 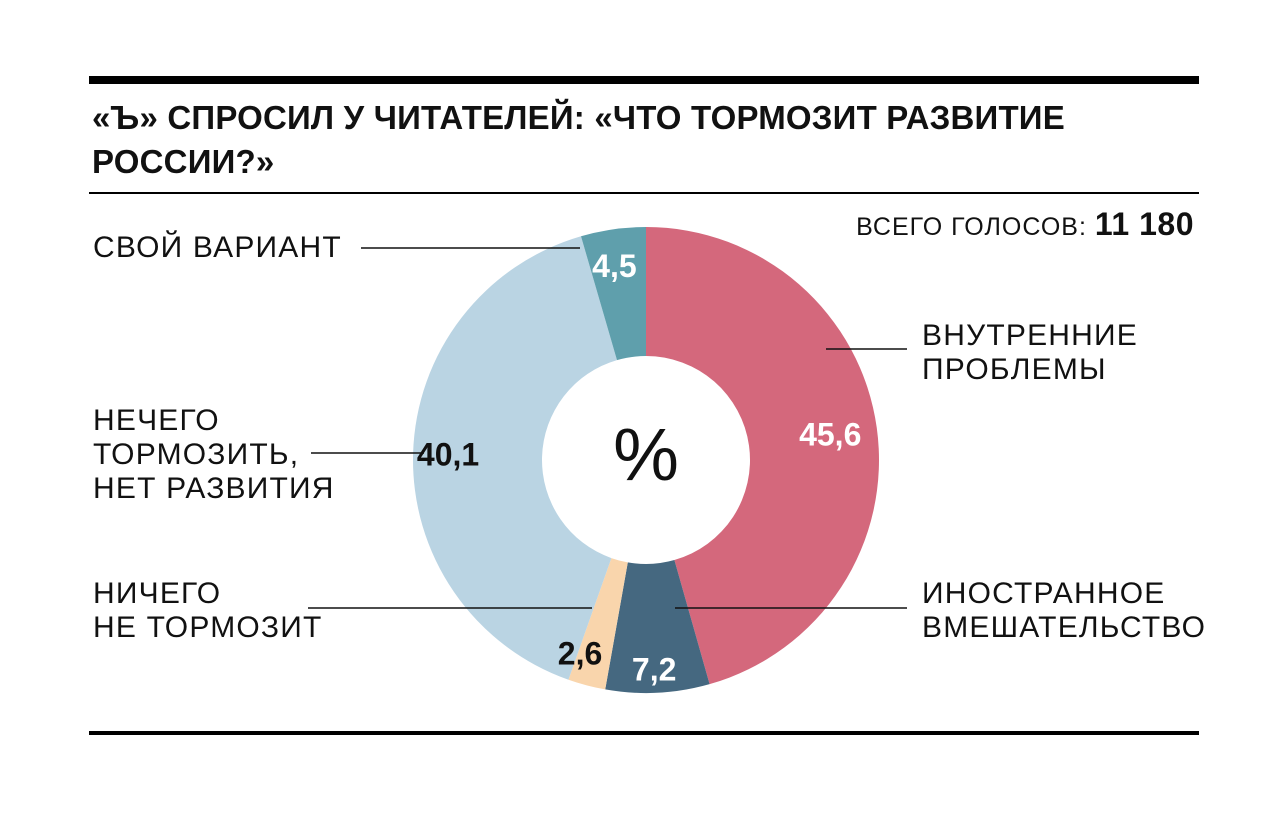 What do you see at coordinates (646, 454) in the screenshot?
I see `center-percent-label: %` at bounding box center [646, 454].